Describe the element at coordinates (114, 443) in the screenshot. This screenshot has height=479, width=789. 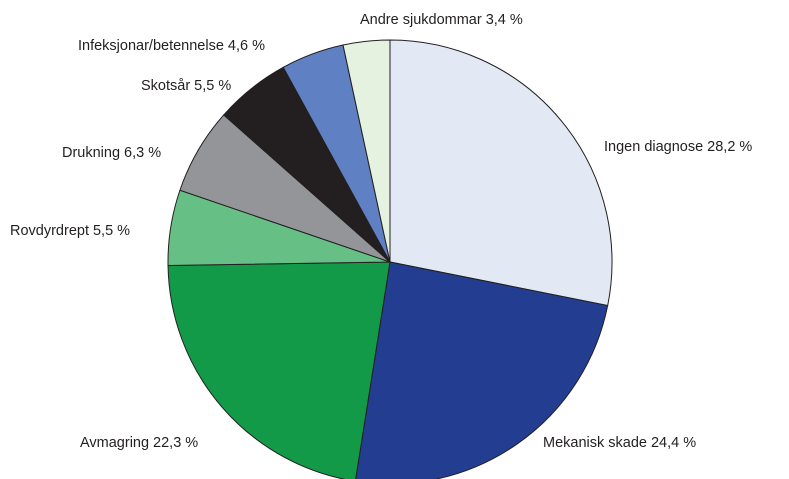
I see `category-name: Avmagring` at that location.